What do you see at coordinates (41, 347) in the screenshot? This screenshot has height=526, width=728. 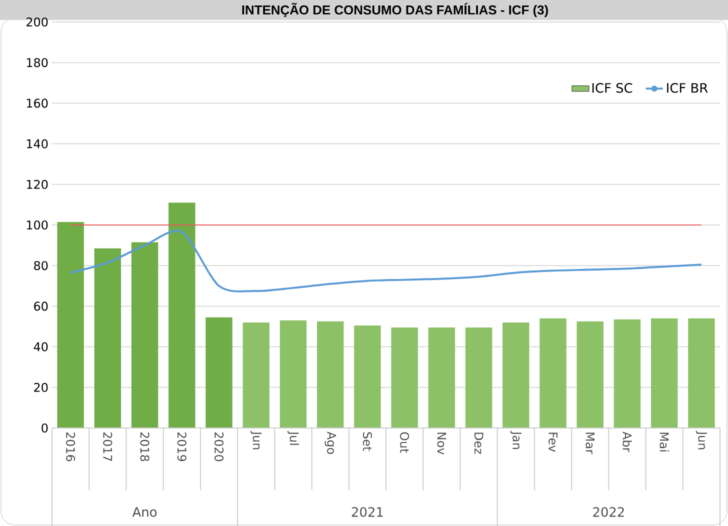 I see `y-tick-label: 40` at bounding box center [41, 347].